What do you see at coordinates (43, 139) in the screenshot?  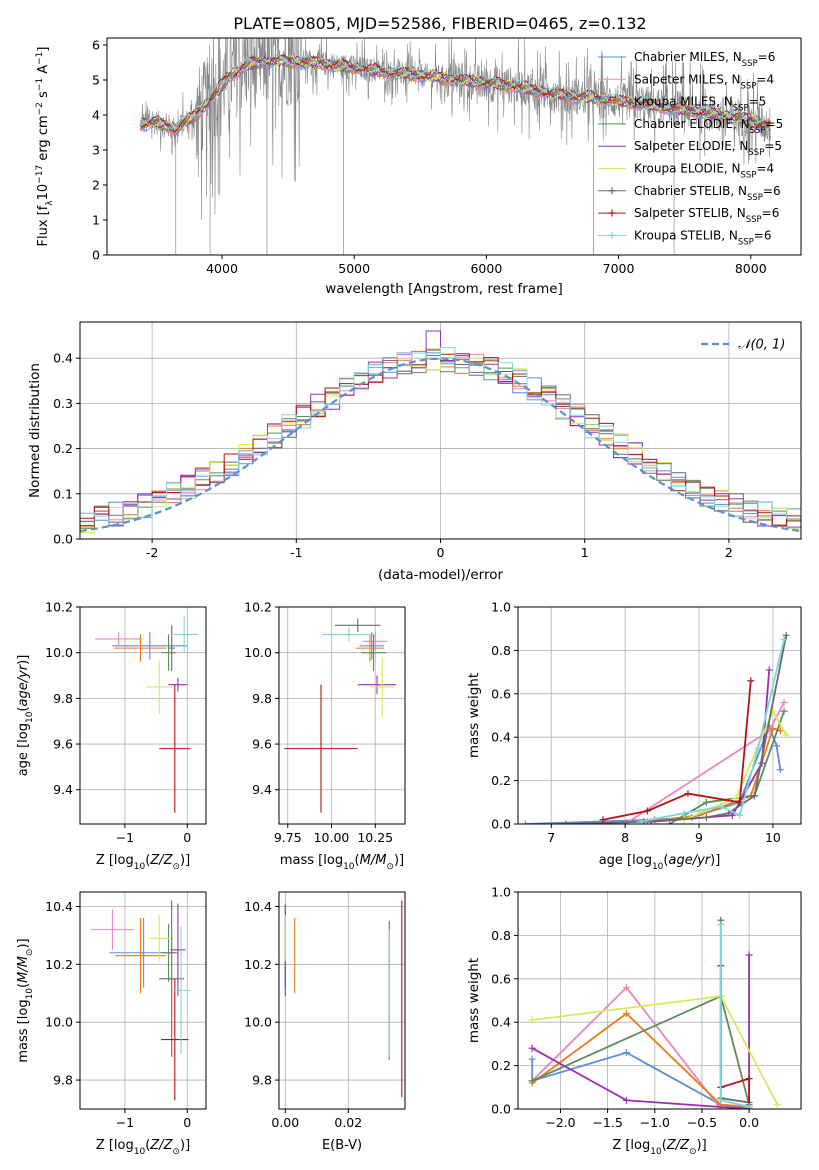 I see `label-part: erg cm` at bounding box center [43, 139].